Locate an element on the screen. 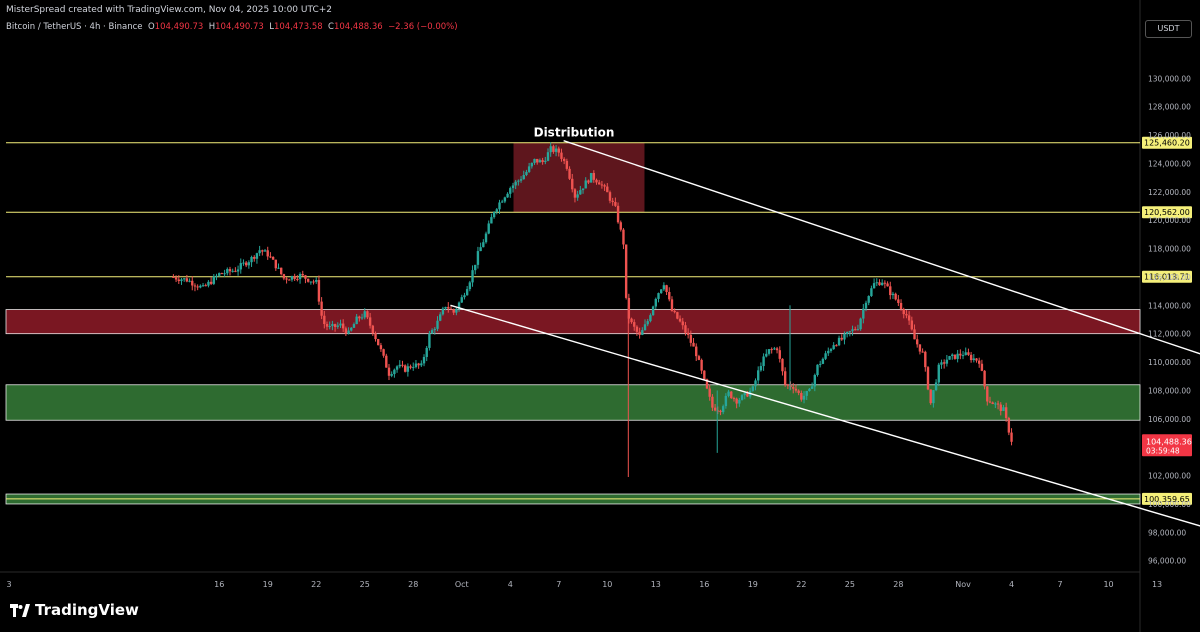 The width and height of the screenshot is (1200, 632). tradingview-icon is located at coordinates (20, 610).